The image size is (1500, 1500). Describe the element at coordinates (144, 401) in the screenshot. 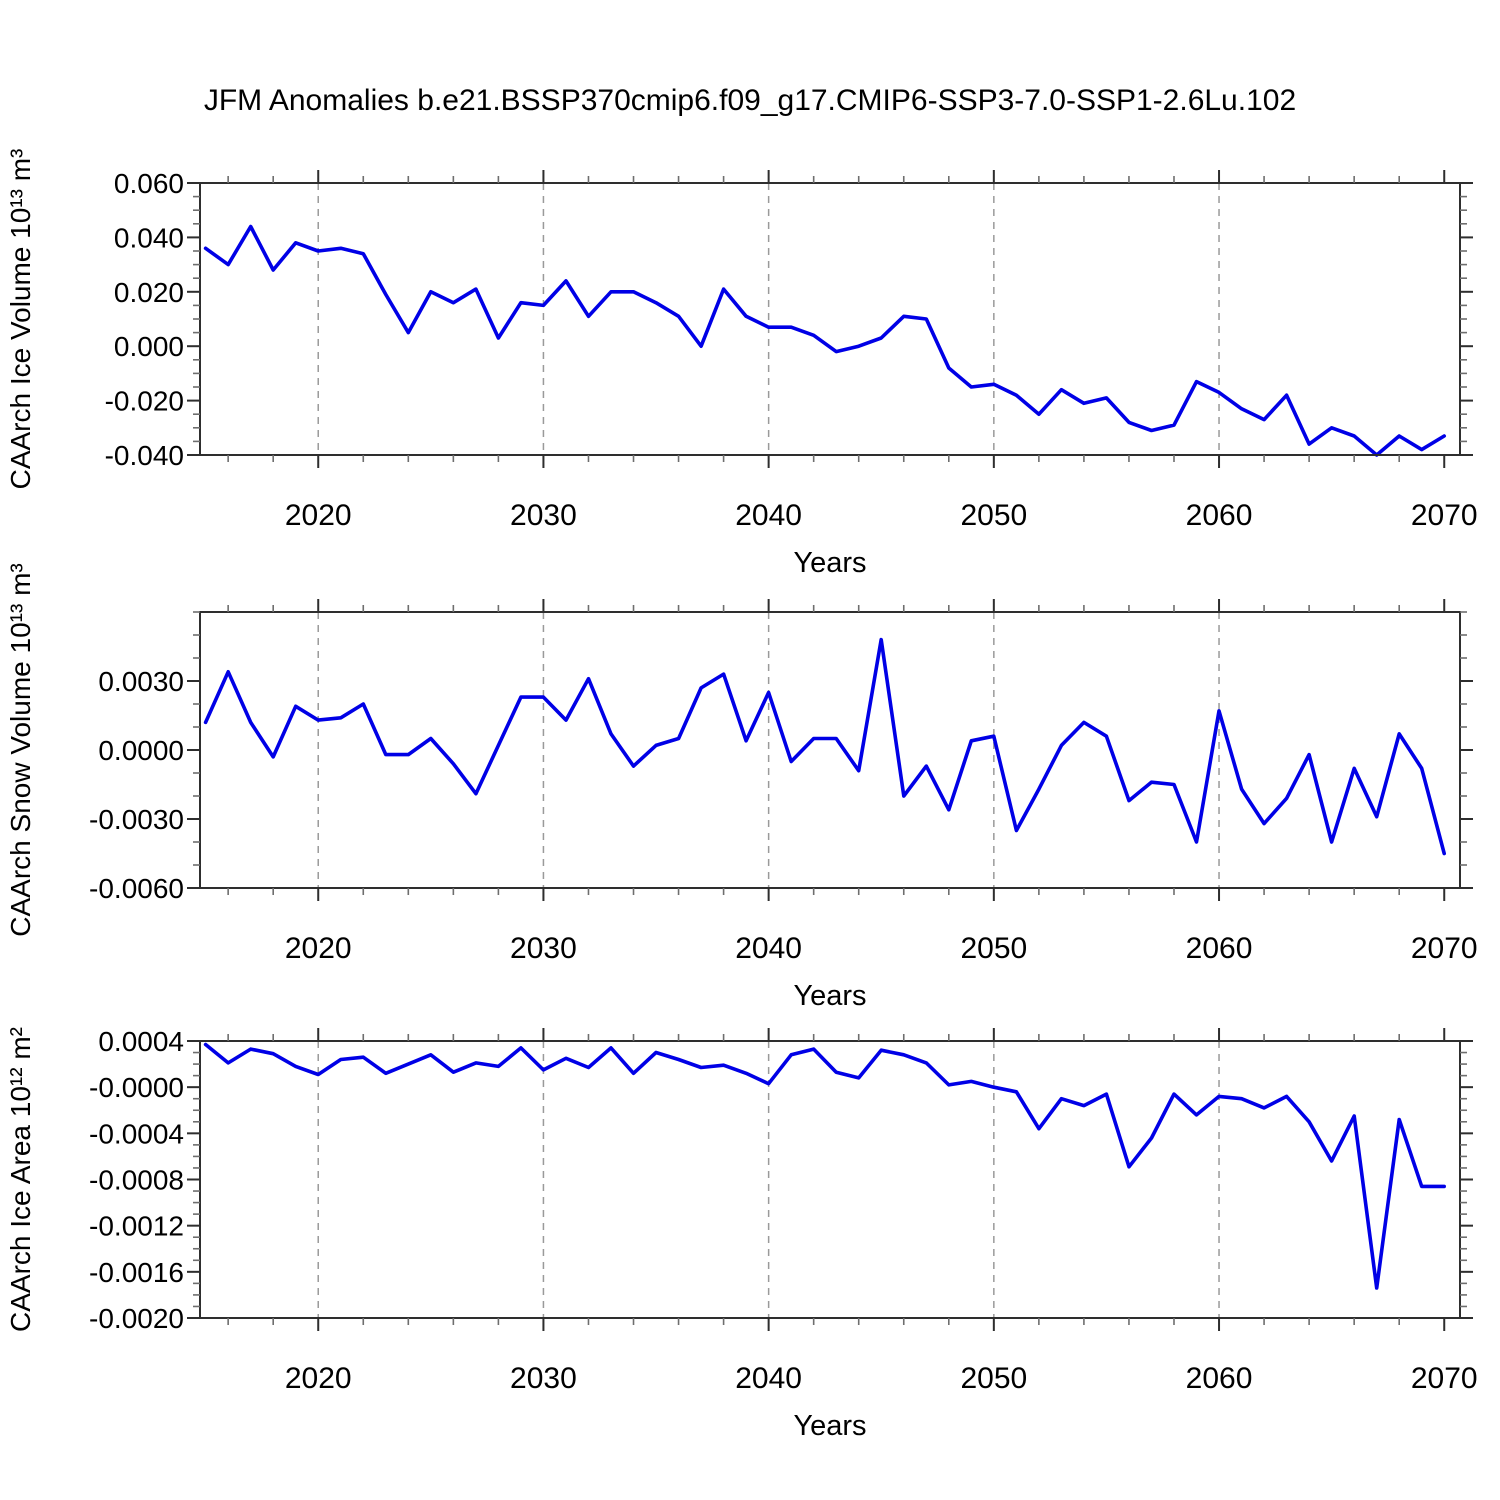

I see `y-tick-label: -0.020` at that location.